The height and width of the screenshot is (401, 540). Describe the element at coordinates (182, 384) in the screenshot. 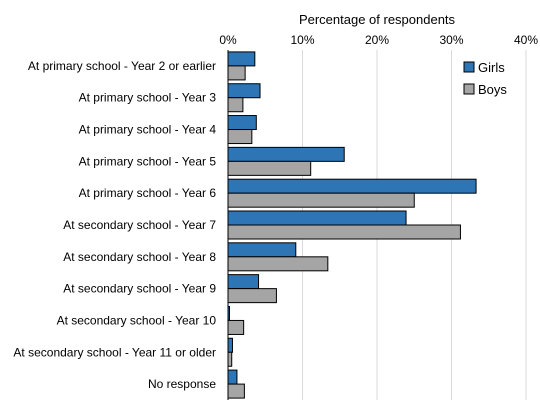

I see `category-label: No response` at that location.